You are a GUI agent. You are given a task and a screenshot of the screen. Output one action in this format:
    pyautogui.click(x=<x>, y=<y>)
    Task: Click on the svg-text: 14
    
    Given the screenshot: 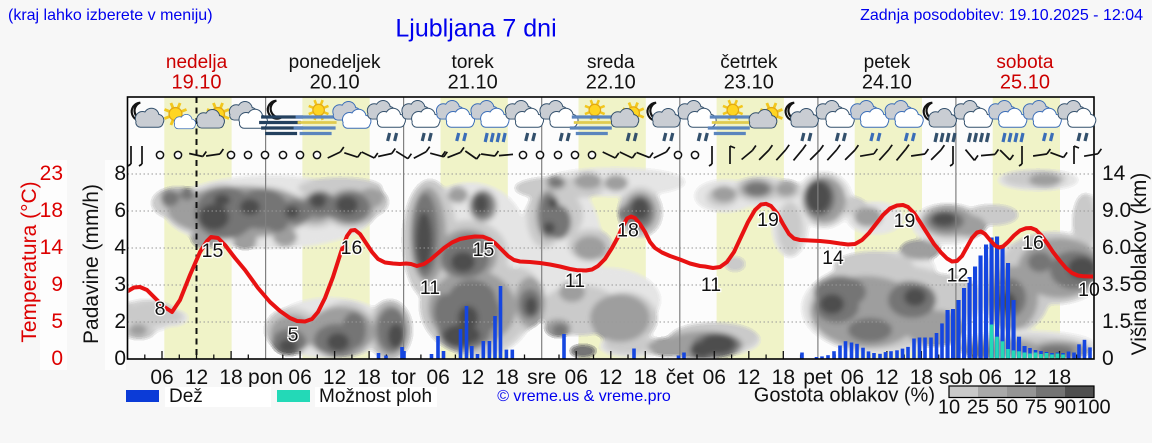 What is the action you would take?
    pyautogui.click(x=833, y=258)
    